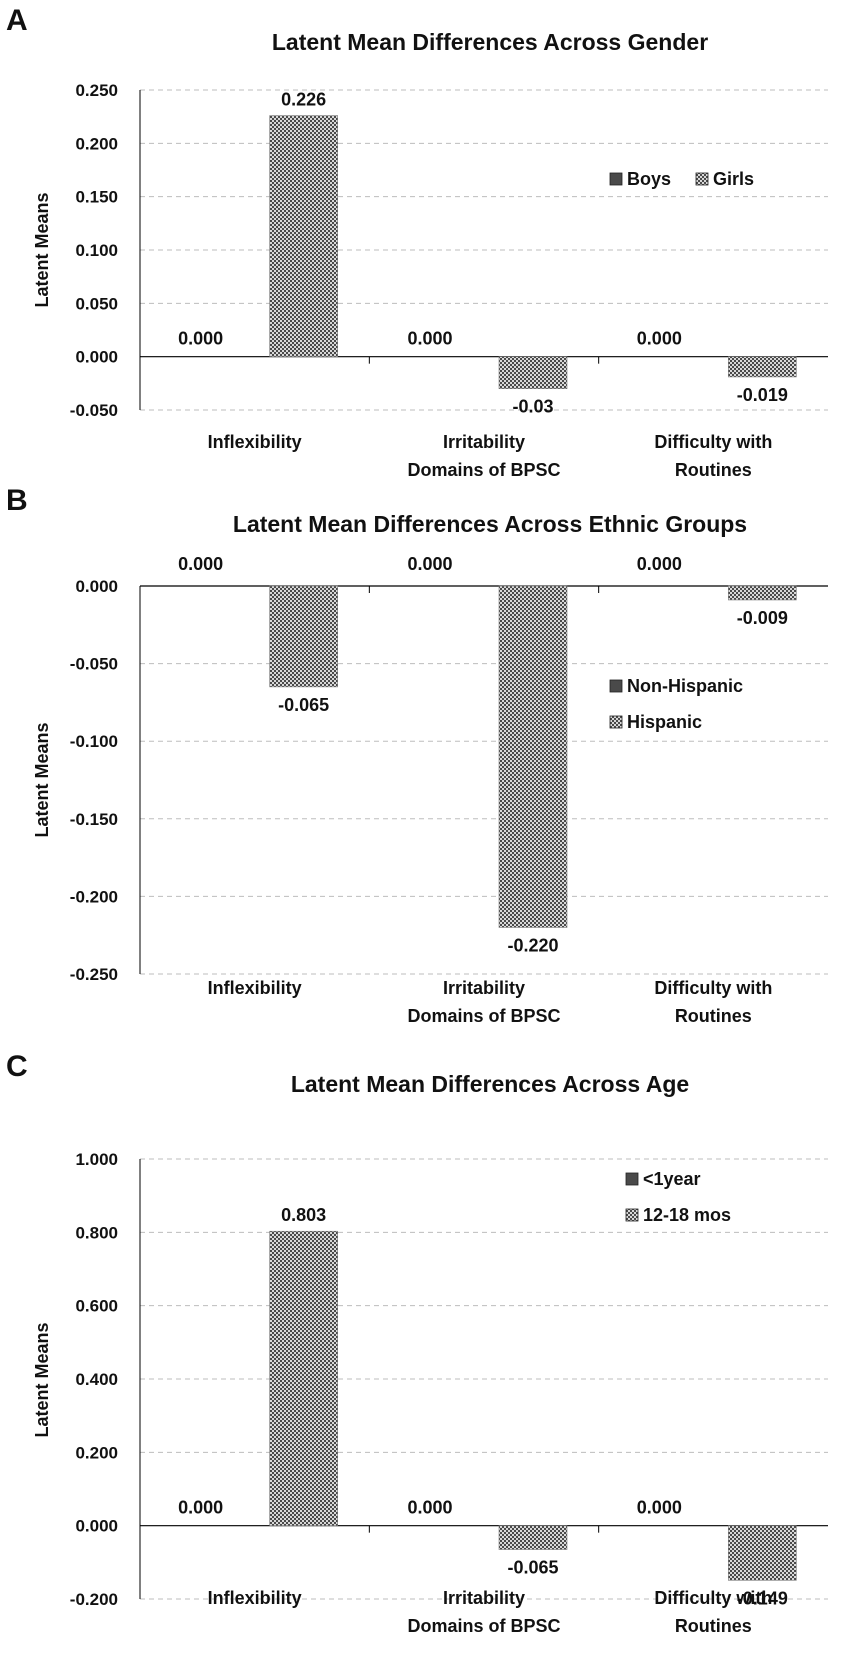  I want to click on legend-label-1: 12-18 mos, so click(687, 1215).